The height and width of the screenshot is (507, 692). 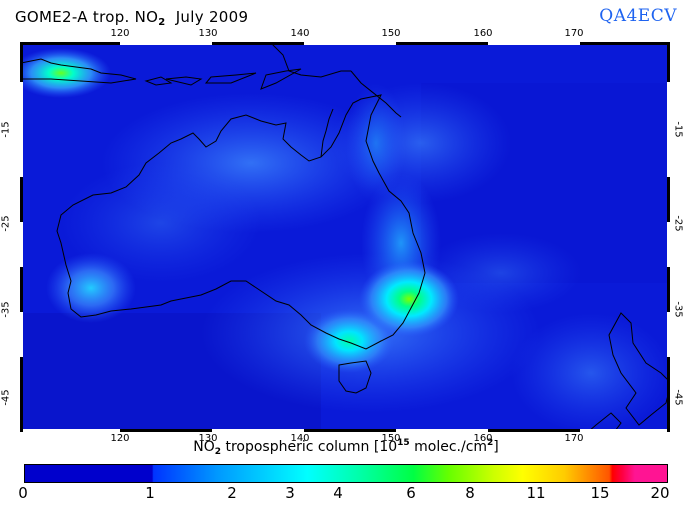 What do you see at coordinates (217, 452) in the screenshot?
I see `cbar-title-sub: 2` at bounding box center [217, 452].